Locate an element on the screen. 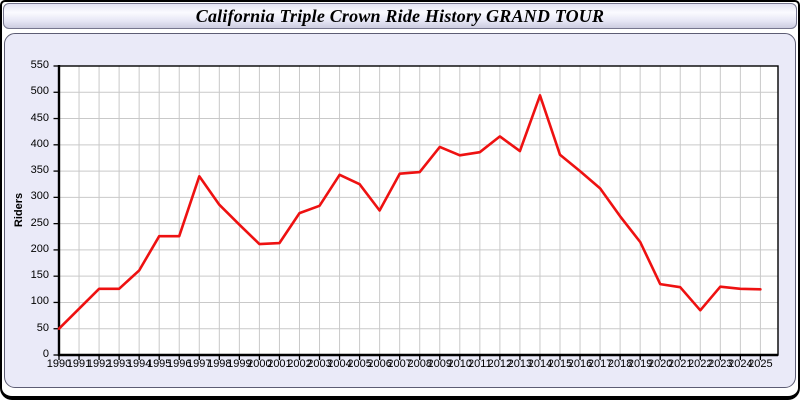 The image size is (800, 400). x-tick-label: 1999 is located at coordinates (239, 364).